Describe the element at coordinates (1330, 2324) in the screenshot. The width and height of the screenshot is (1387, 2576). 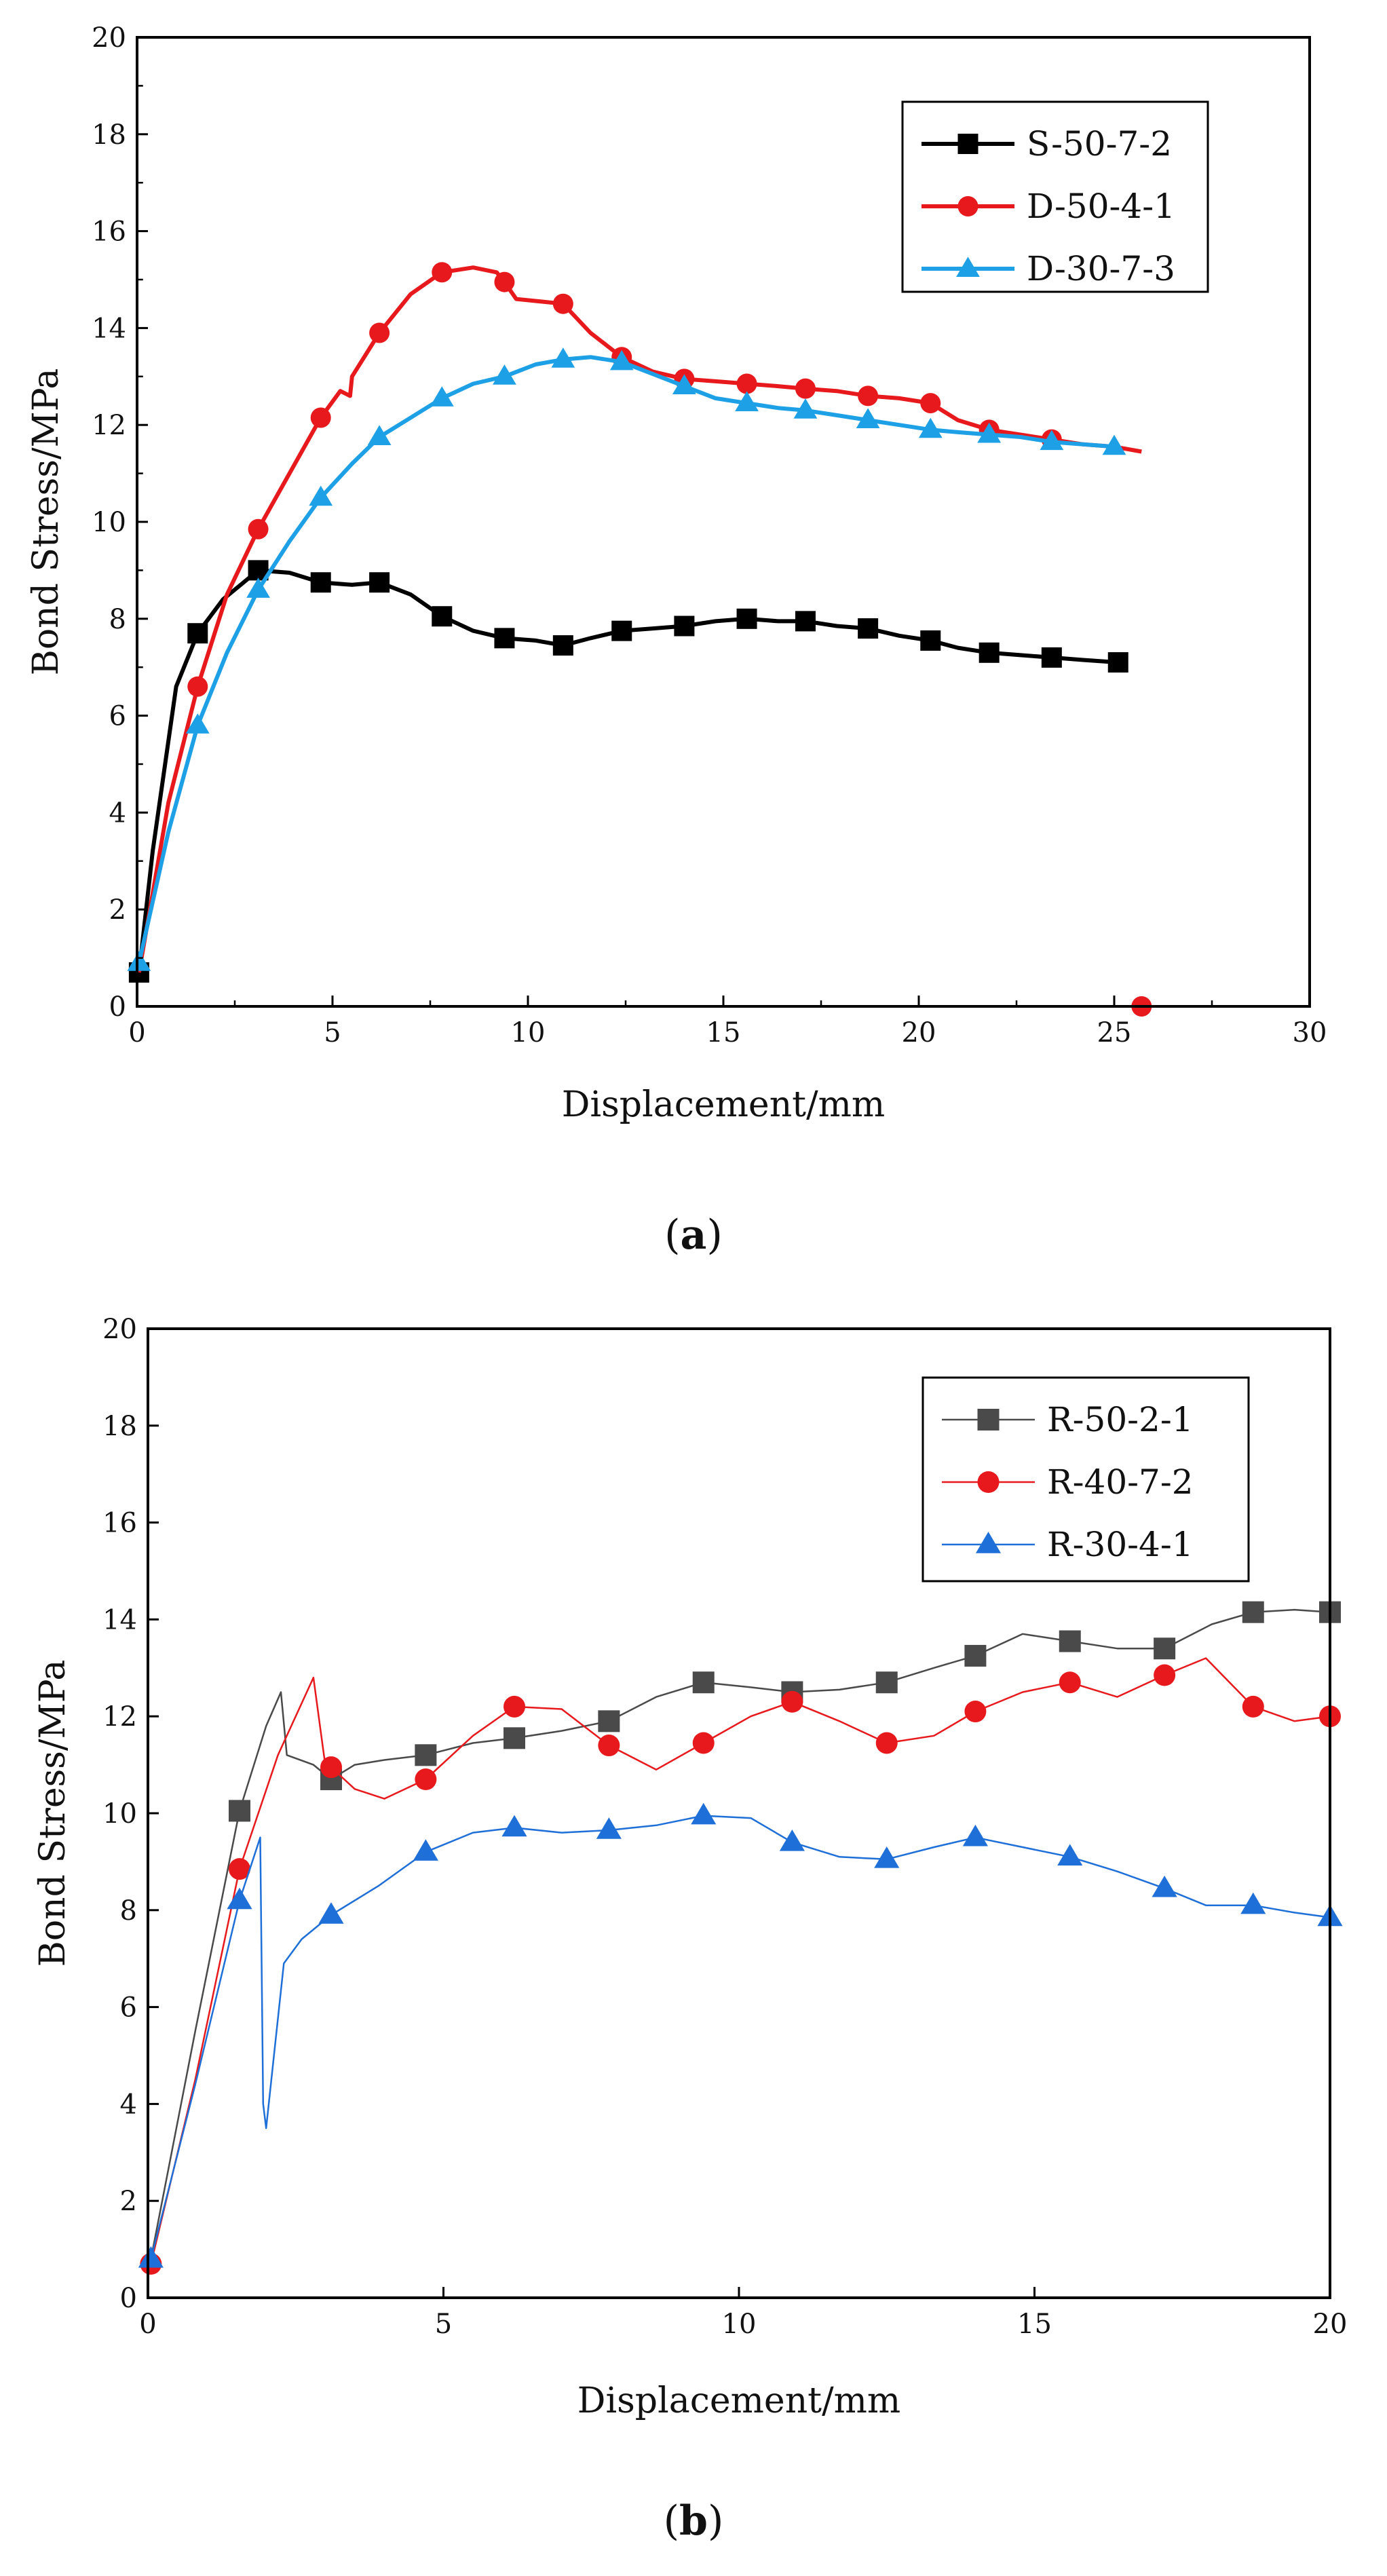
I see `x-tick-label: 20` at that location.